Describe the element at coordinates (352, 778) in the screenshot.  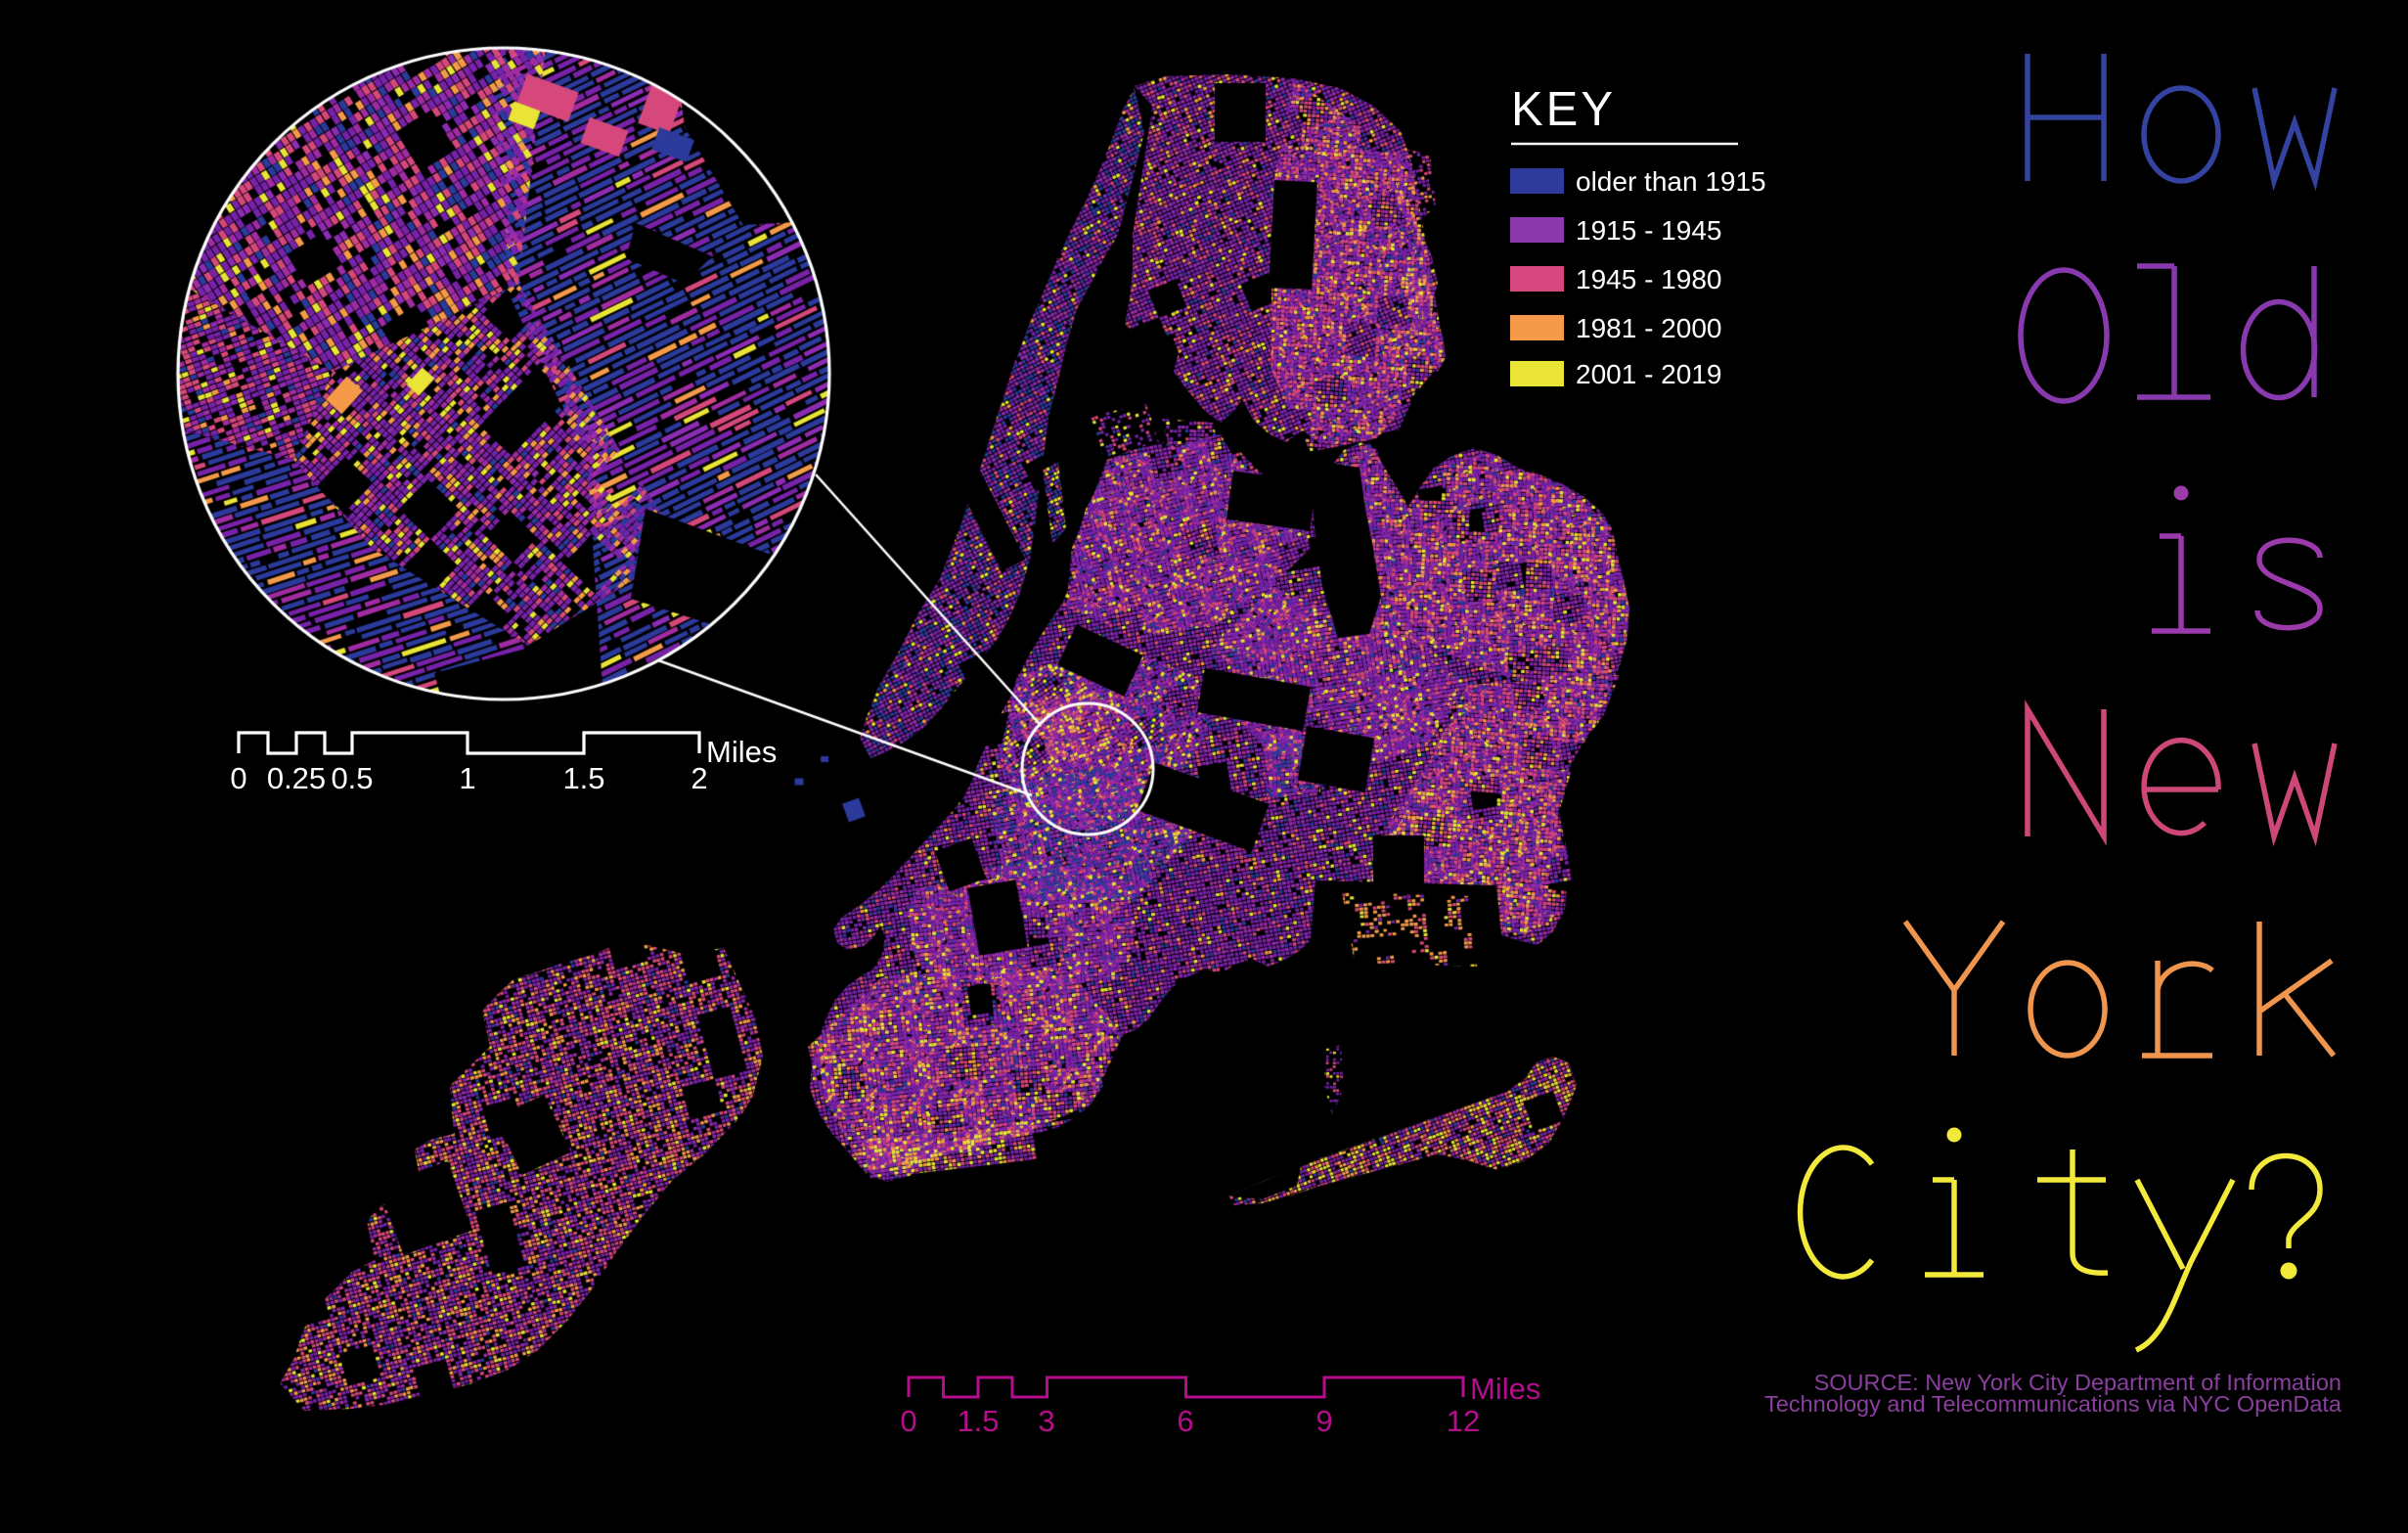
I see `svg-text: 0.5` at that location.